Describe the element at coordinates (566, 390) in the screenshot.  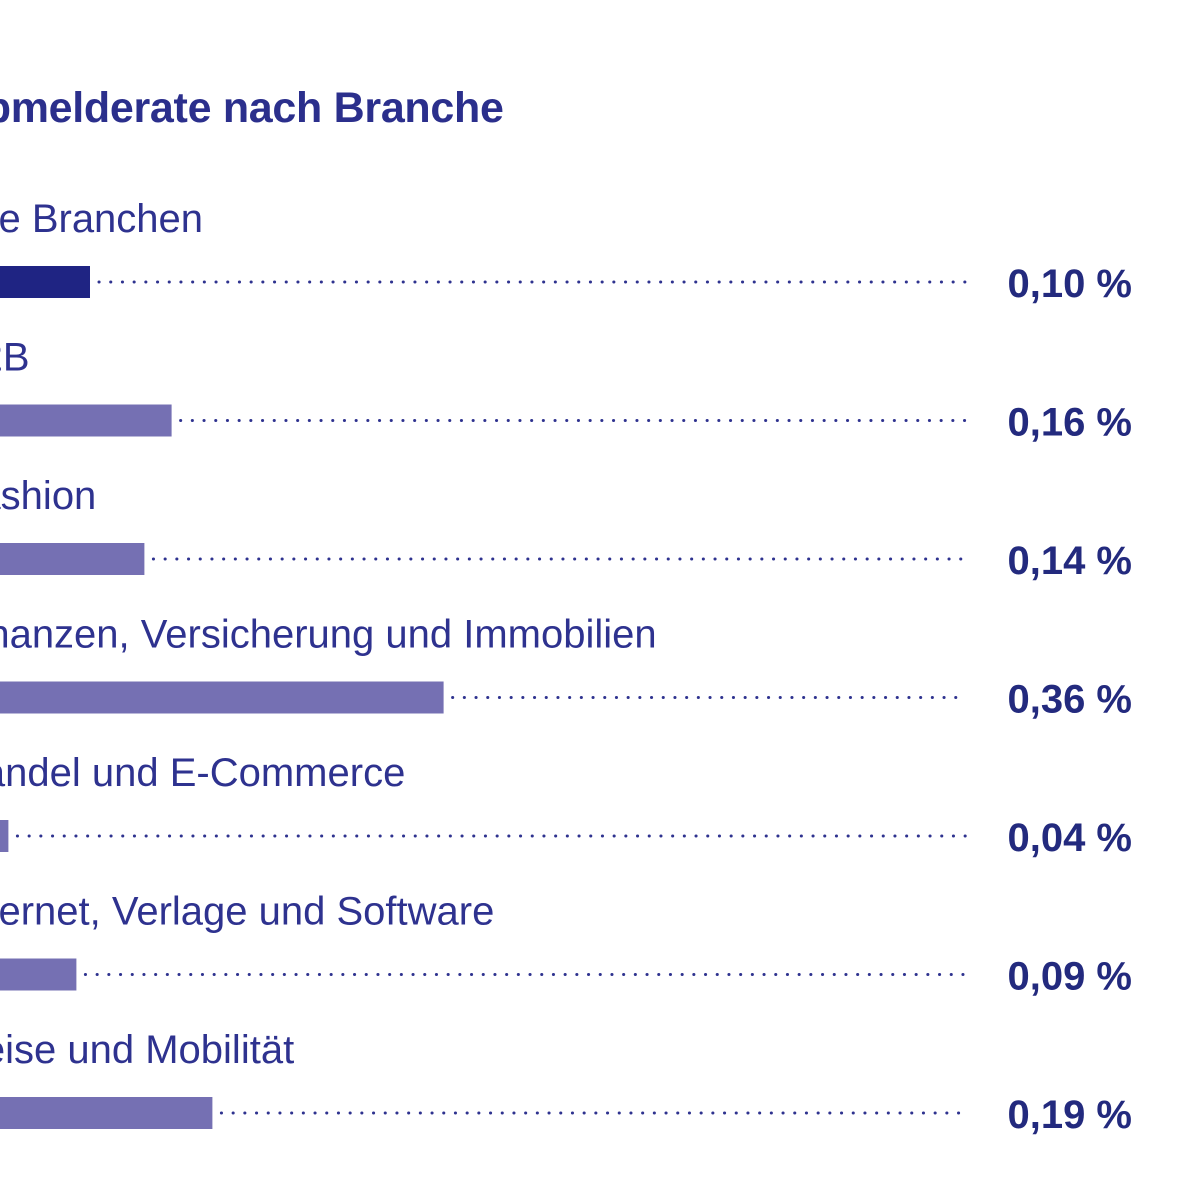
I see `bar-row: B2B 0,16 %` at that location.